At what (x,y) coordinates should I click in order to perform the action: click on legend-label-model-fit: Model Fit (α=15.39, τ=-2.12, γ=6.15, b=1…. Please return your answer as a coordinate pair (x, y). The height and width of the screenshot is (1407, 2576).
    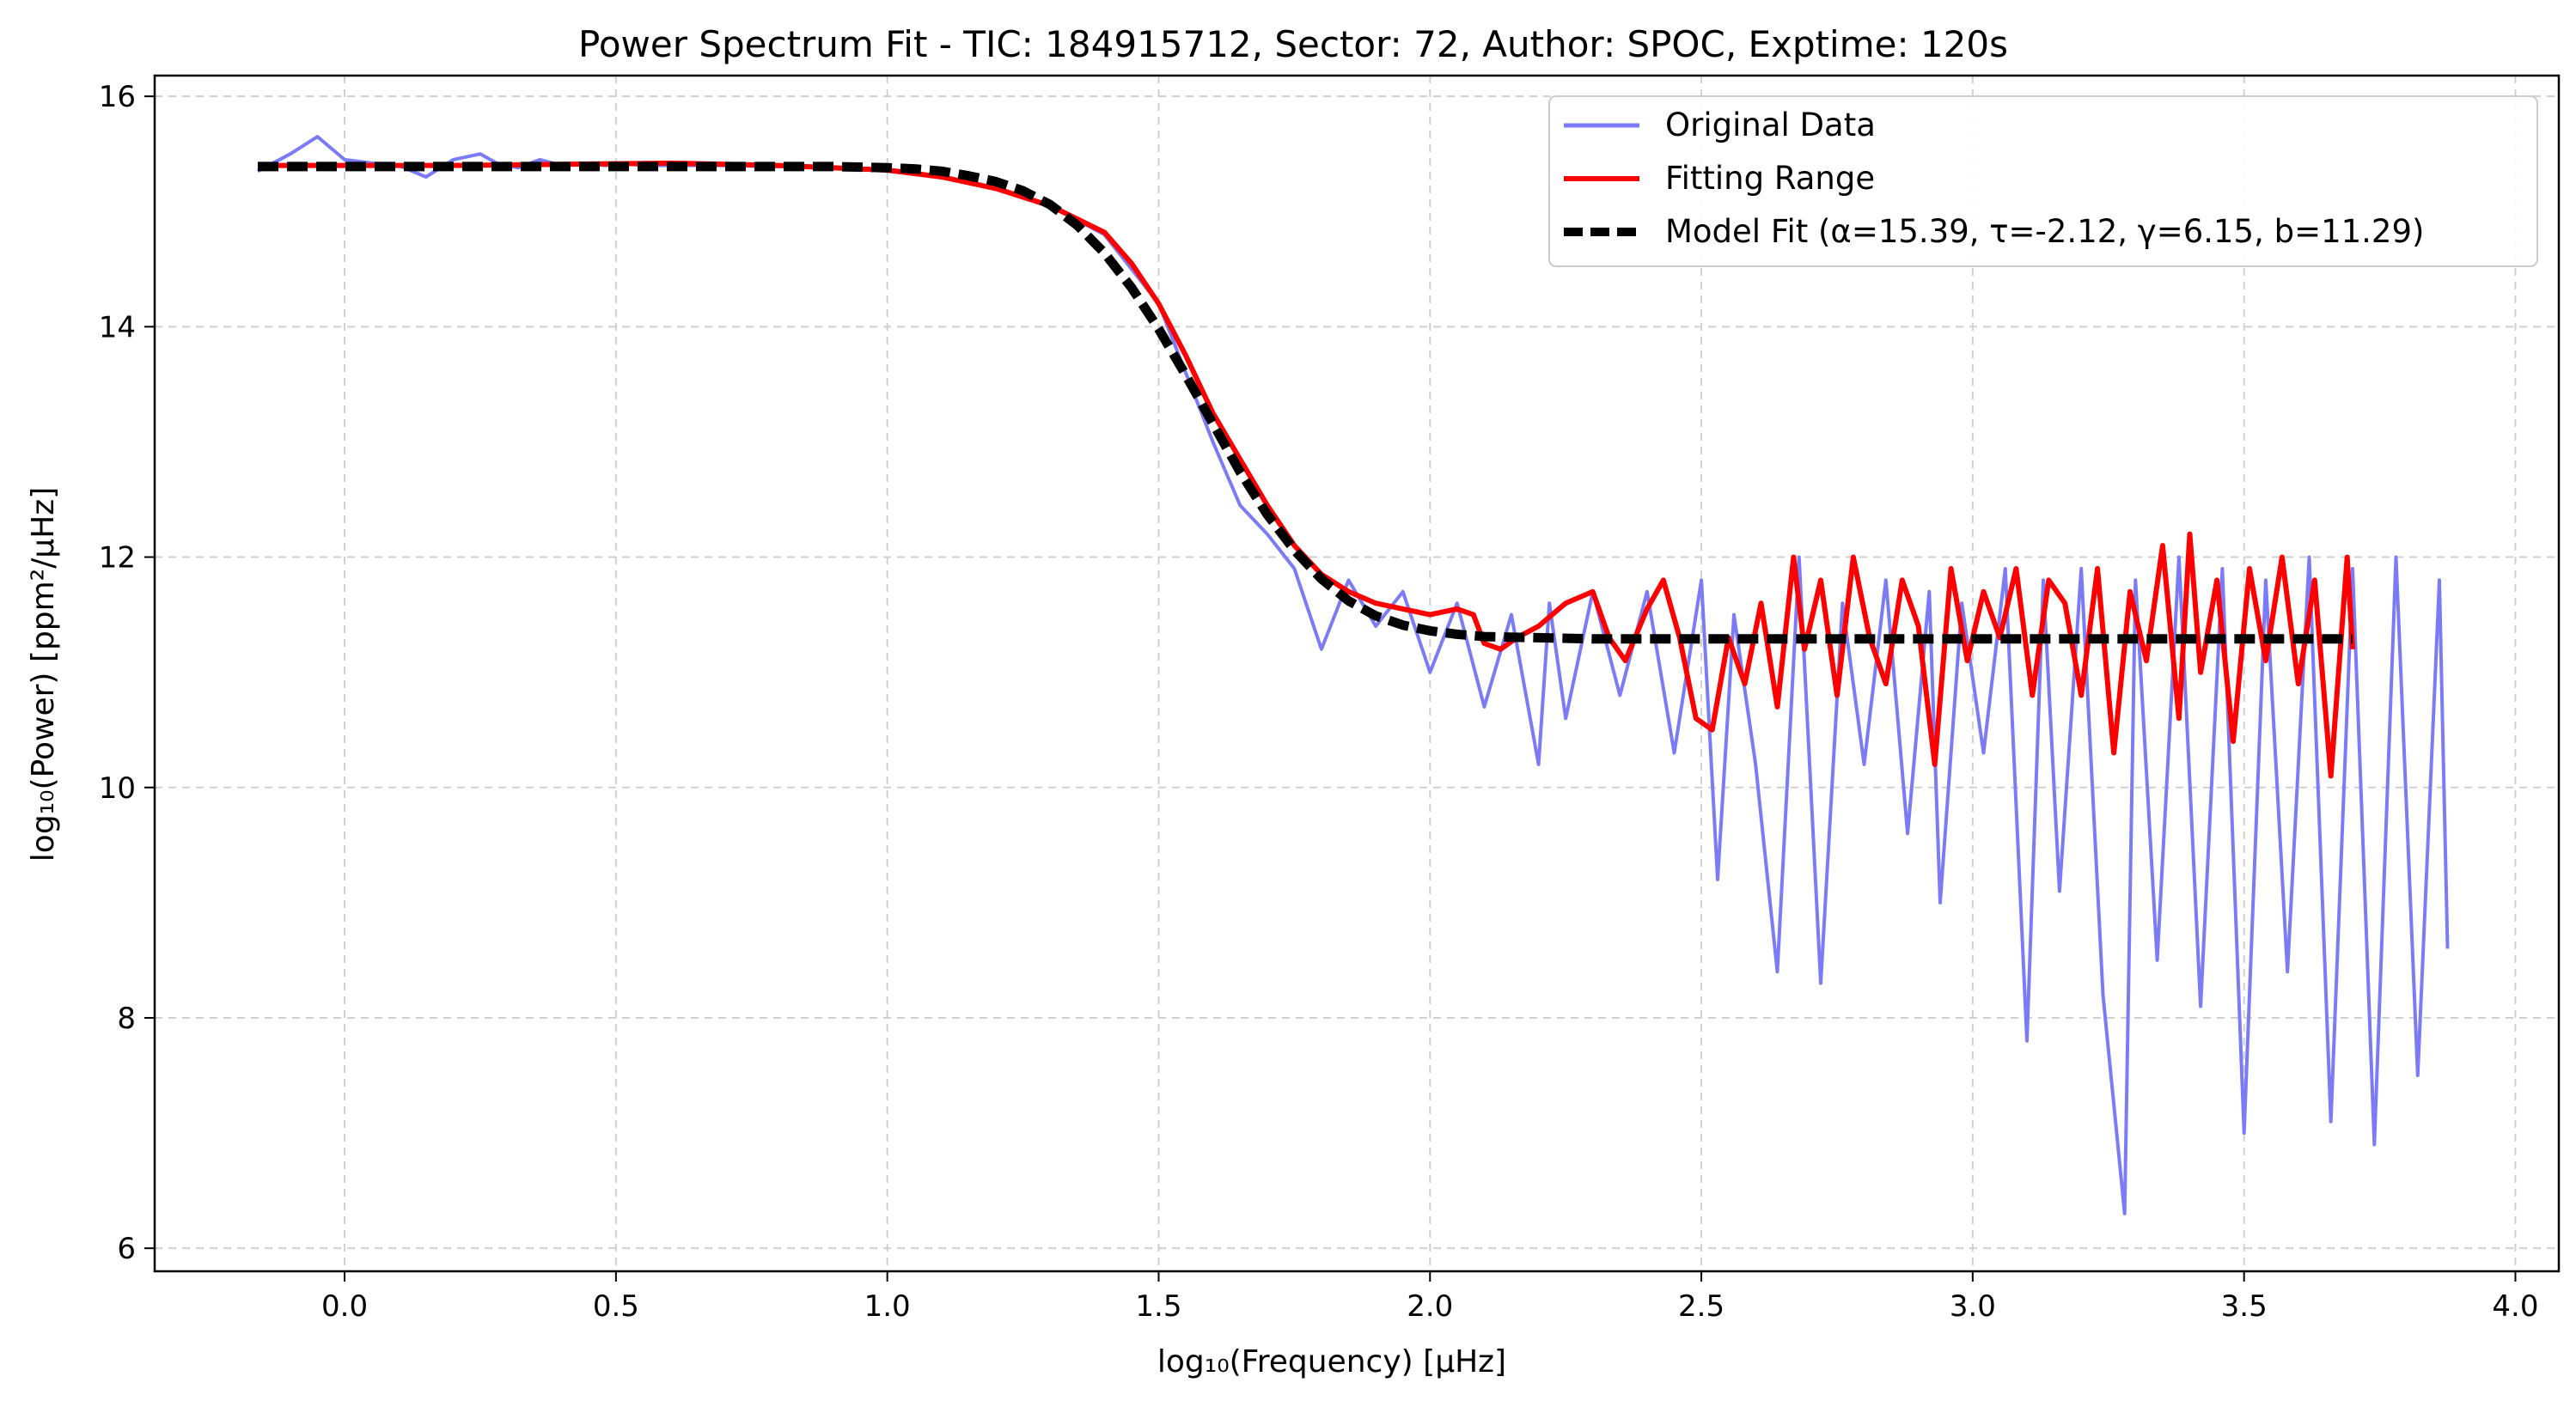
    Looking at the image, I should click on (2044, 231).